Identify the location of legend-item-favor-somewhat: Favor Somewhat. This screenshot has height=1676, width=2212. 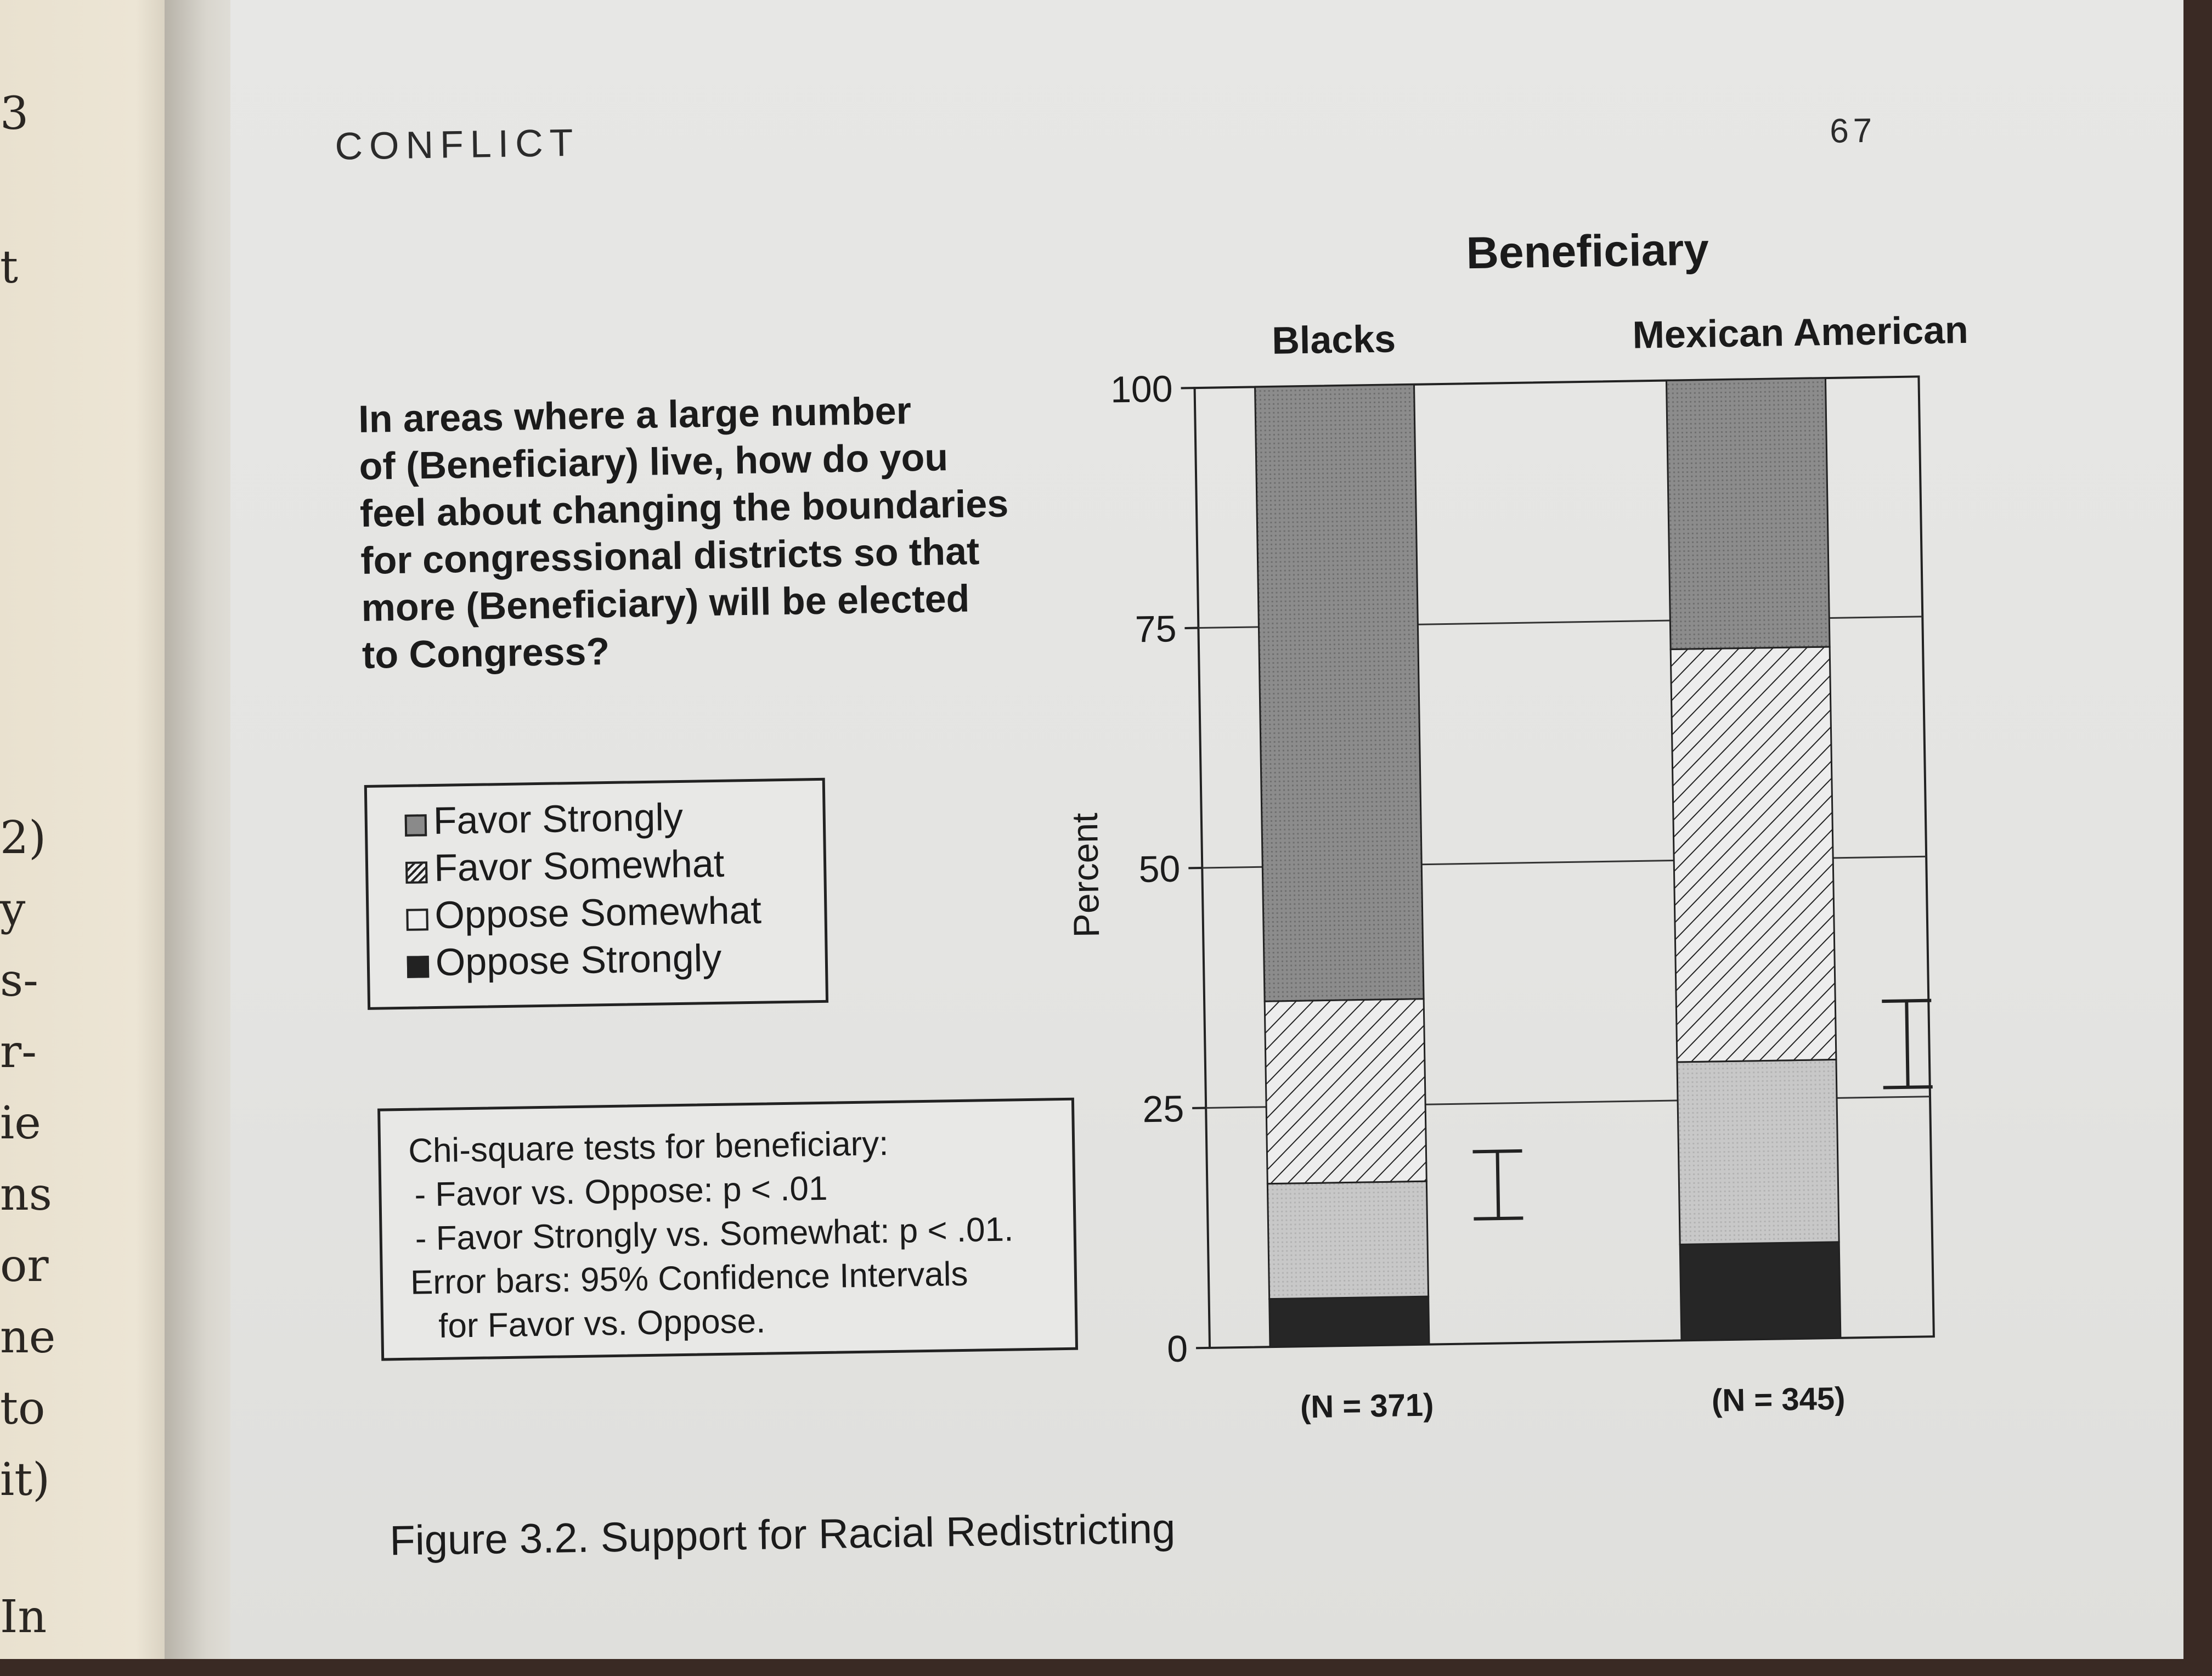
(565, 866).